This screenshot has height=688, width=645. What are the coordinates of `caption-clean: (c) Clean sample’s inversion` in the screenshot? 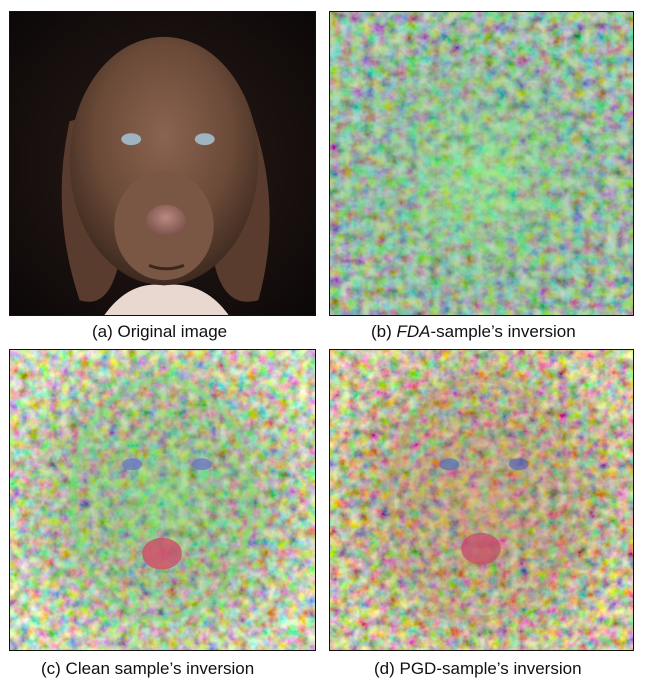 It's located at (147, 669).